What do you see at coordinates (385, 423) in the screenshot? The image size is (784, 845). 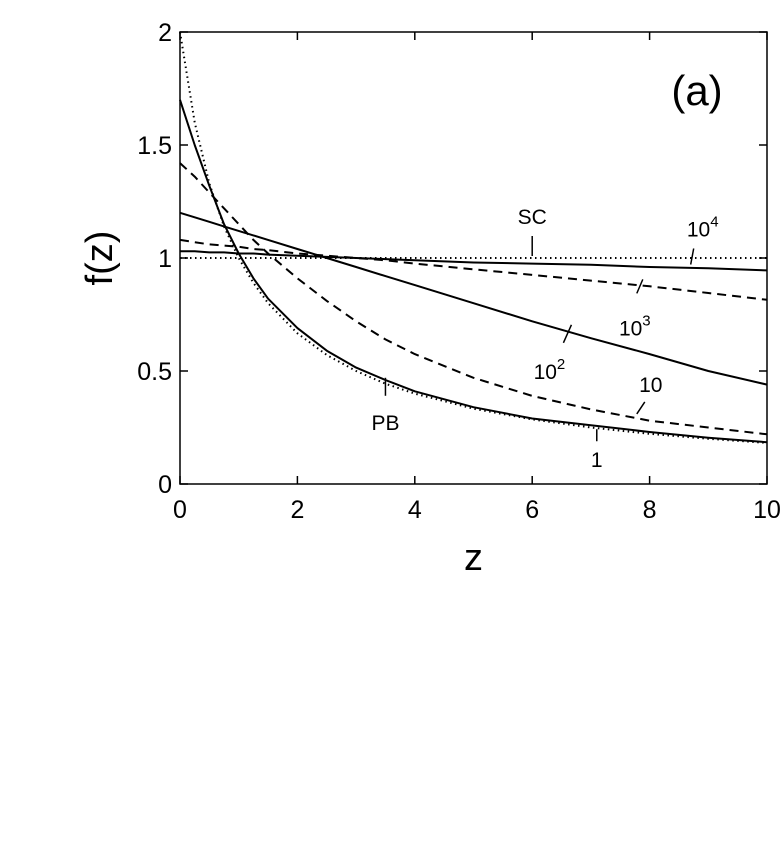 I see `annotation-label: PB` at bounding box center [385, 423].